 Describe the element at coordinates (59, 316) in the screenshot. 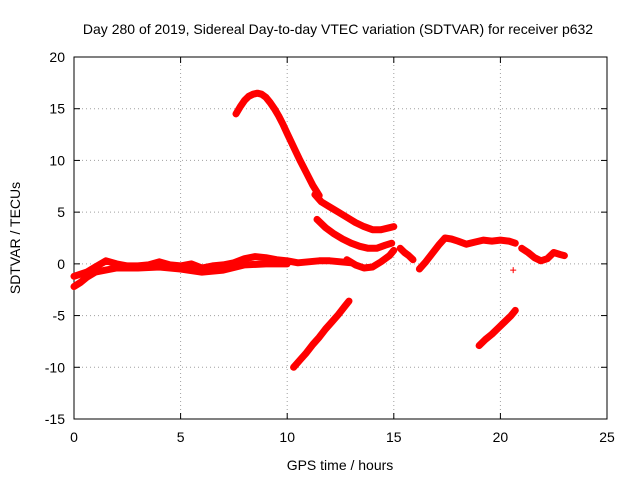

I see `y-tick-label: -5` at that location.